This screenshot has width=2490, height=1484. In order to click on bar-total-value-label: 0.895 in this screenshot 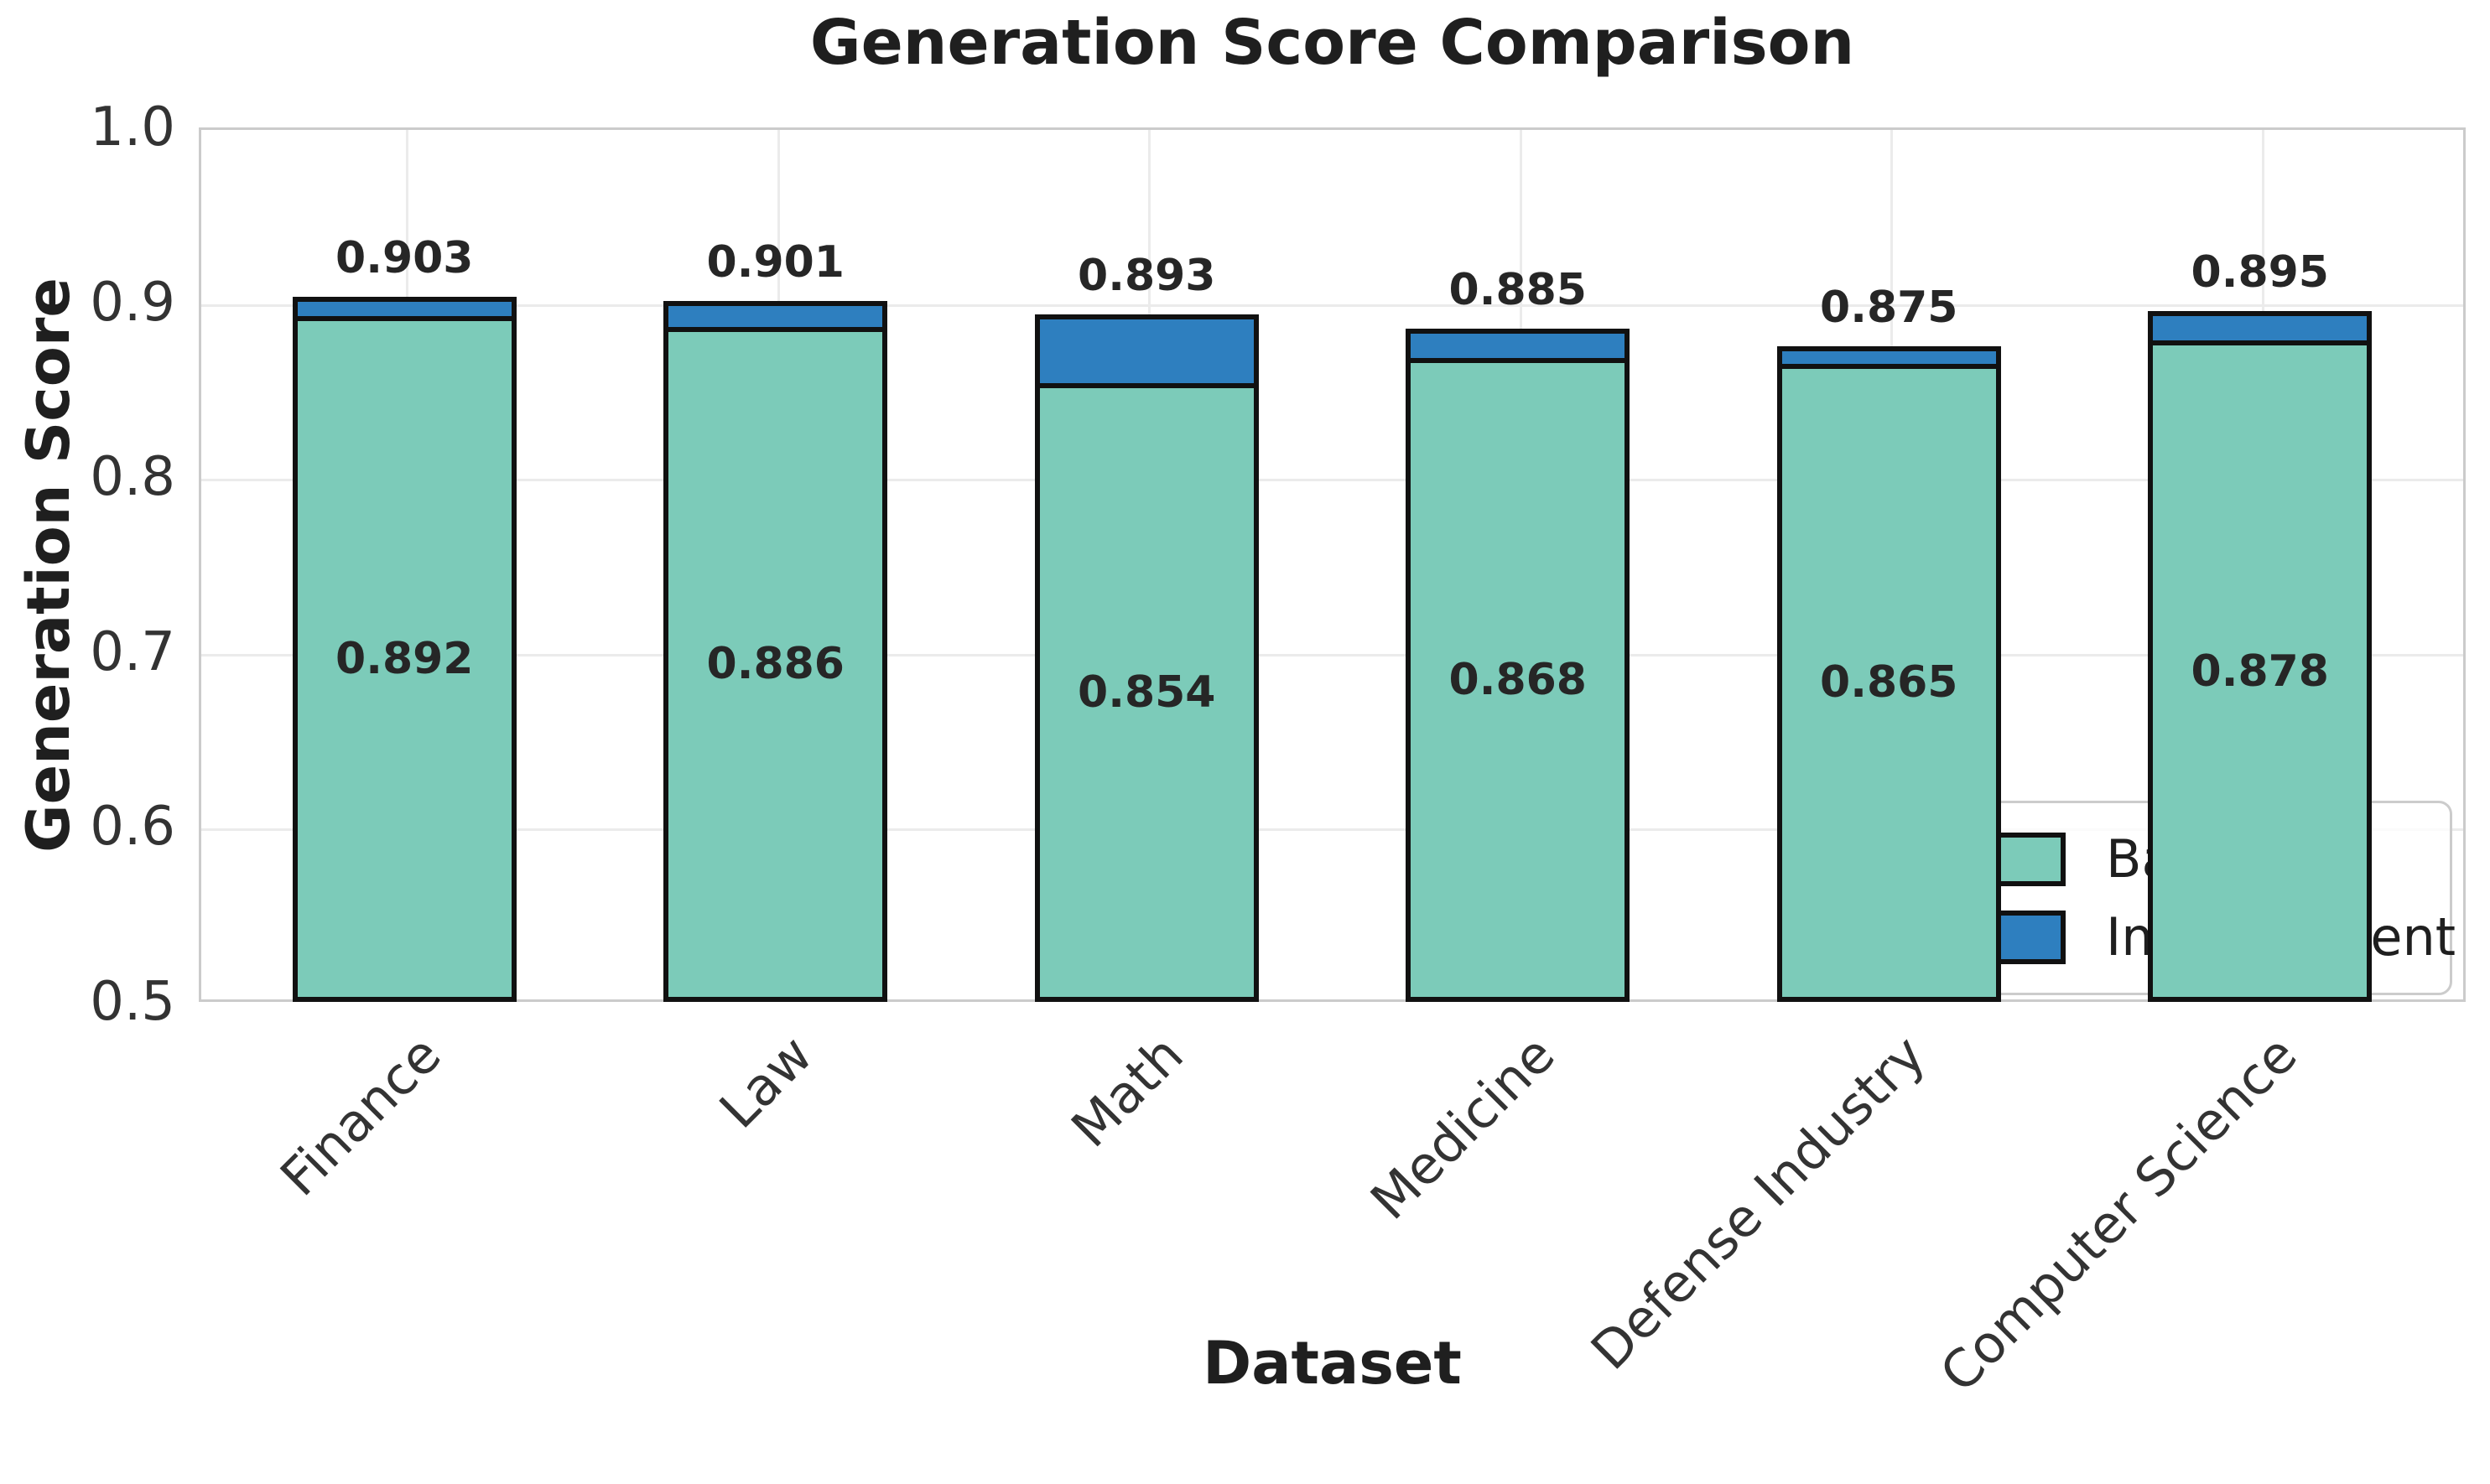, I will do `click(2260, 272)`.